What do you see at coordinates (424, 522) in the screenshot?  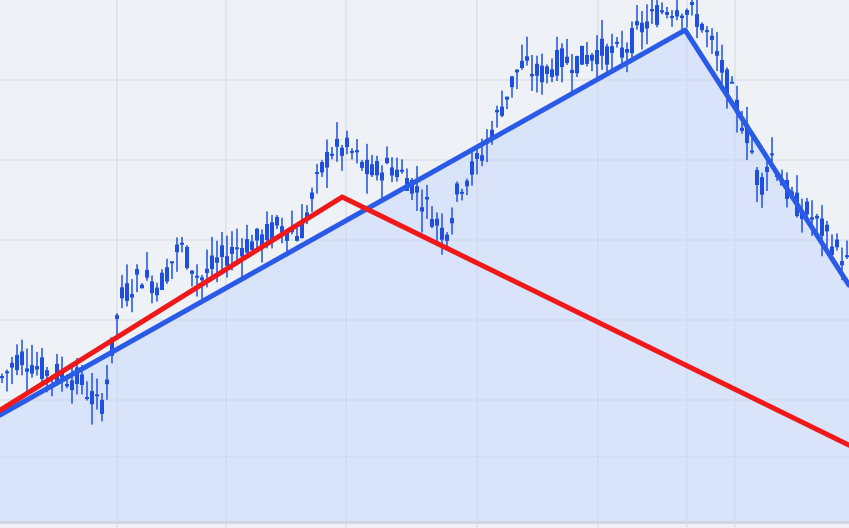 I see `bottom-axis-bar` at bounding box center [424, 522].